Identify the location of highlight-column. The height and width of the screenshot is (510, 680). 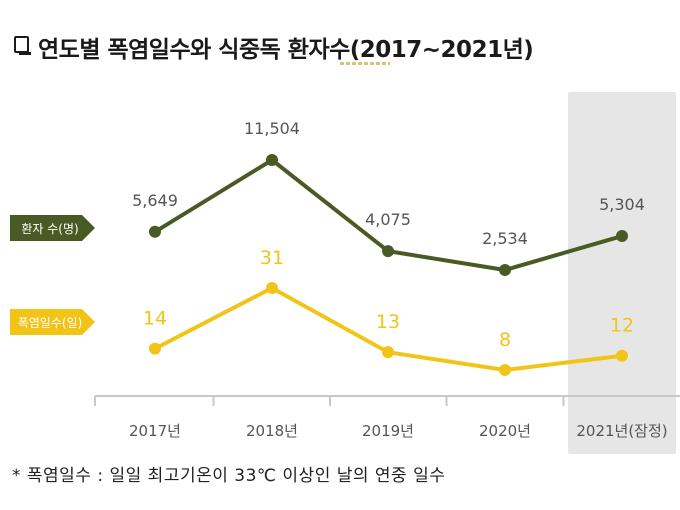
(622, 273).